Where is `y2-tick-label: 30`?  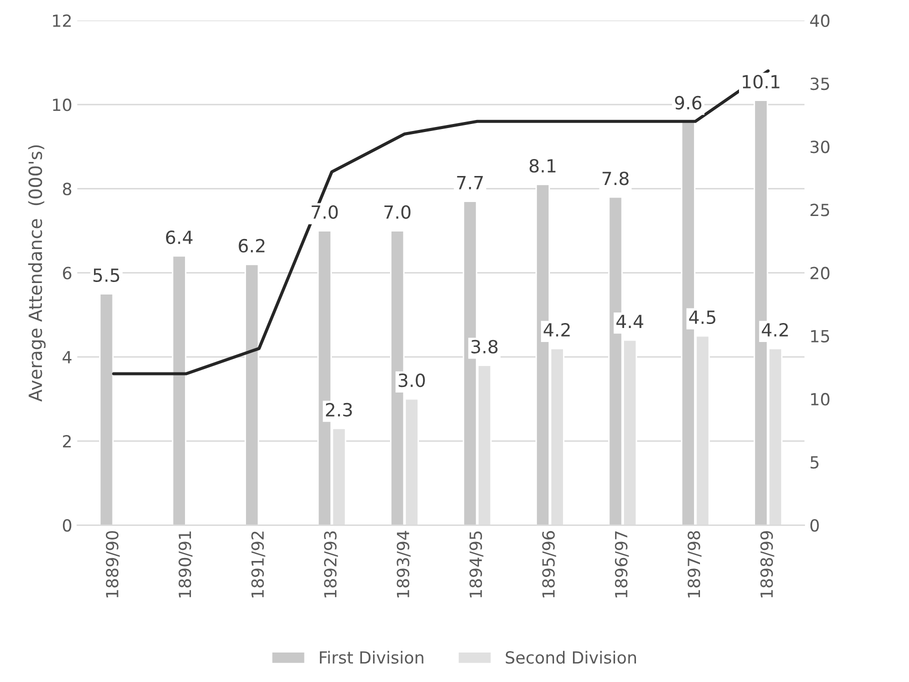
y2-tick-label: 30 is located at coordinates (820, 147).